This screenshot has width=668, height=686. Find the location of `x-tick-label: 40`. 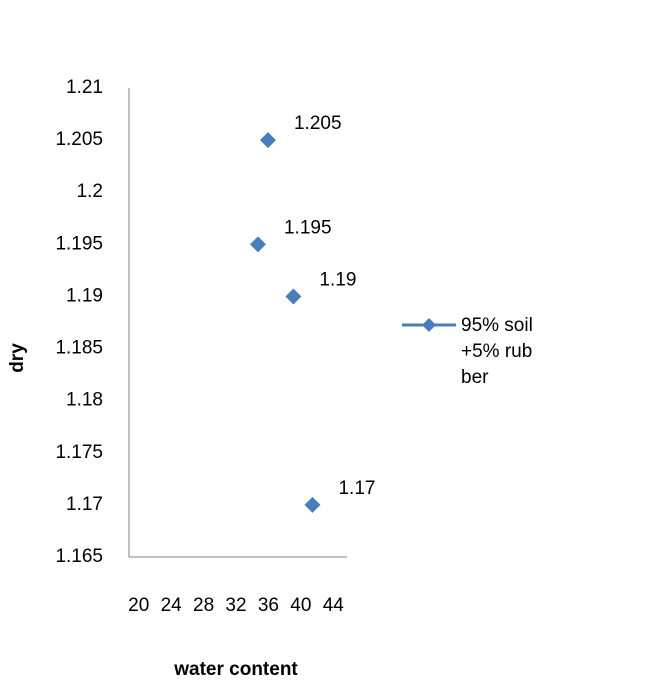

x-tick-label: 40 is located at coordinates (301, 605).